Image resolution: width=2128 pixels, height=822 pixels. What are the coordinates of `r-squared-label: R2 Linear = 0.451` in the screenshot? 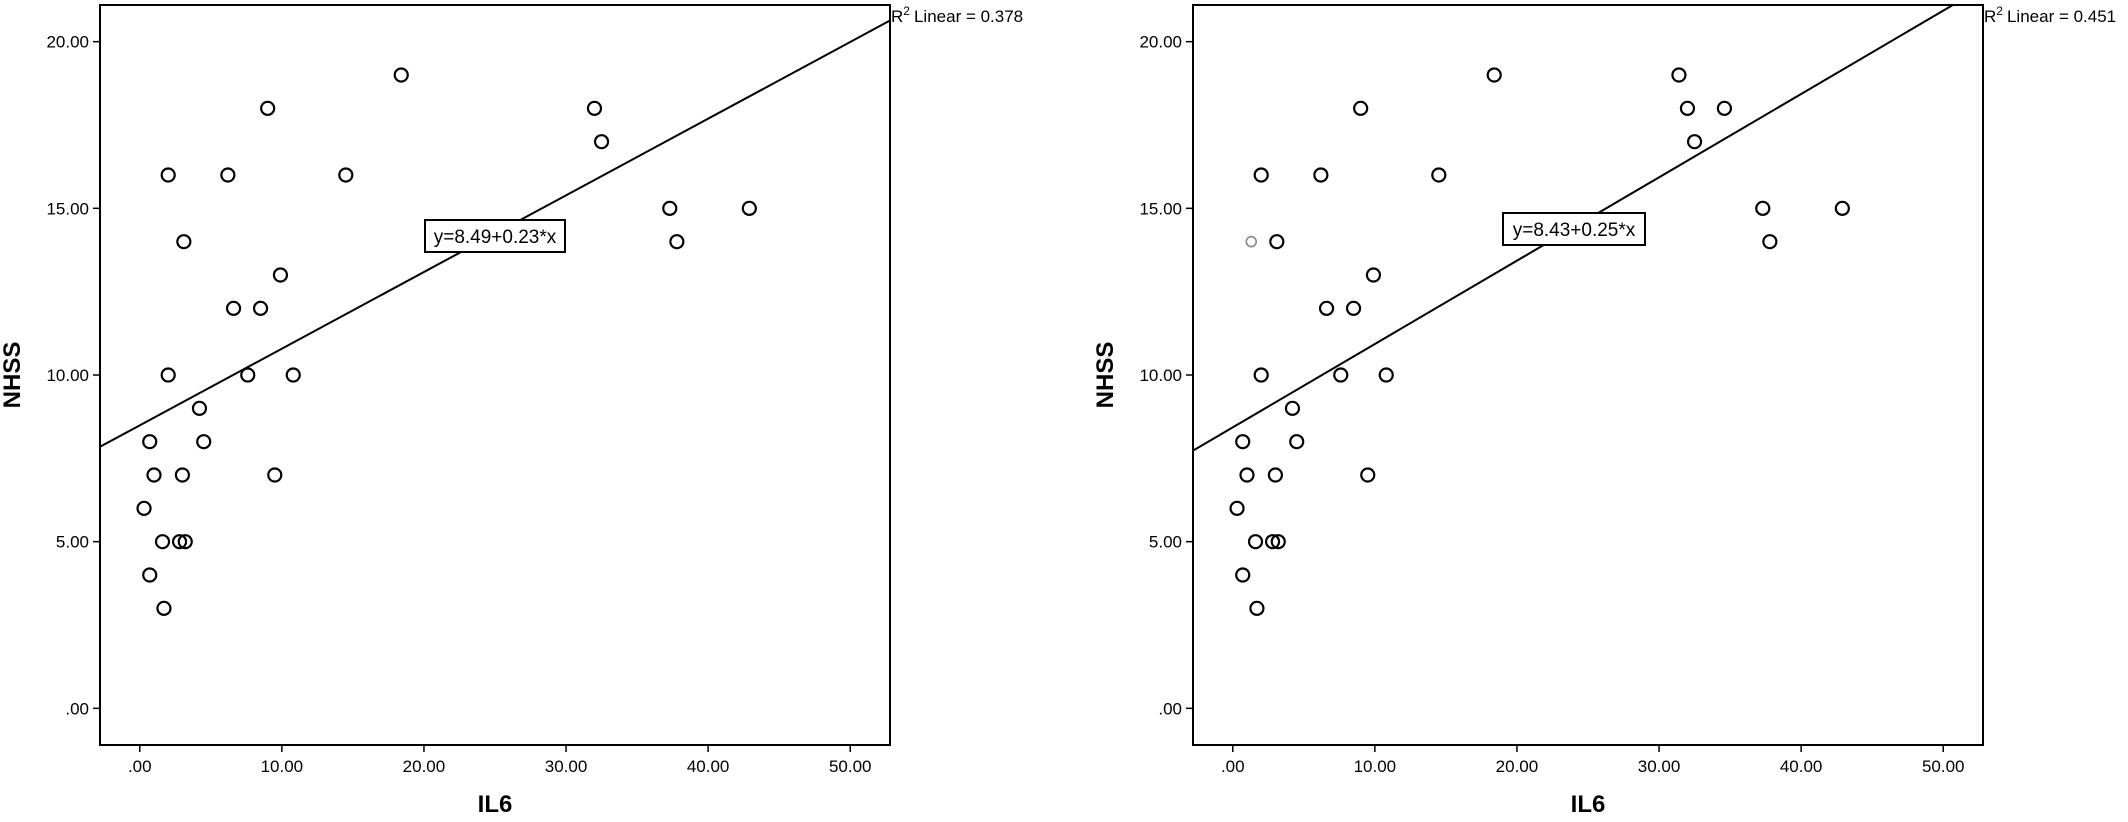 It's located at (2050, 15).